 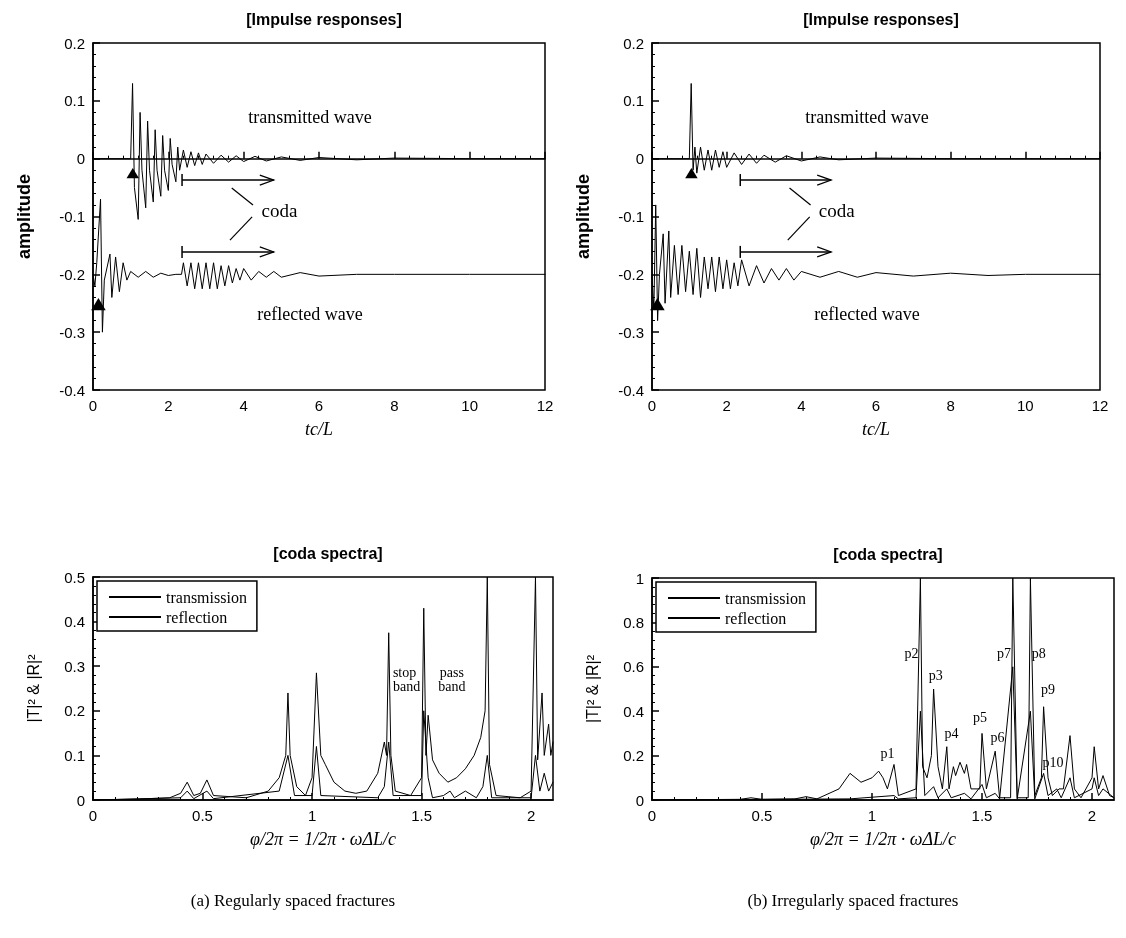 I want to click on annotation: p9, so click(x=1047, y=689).